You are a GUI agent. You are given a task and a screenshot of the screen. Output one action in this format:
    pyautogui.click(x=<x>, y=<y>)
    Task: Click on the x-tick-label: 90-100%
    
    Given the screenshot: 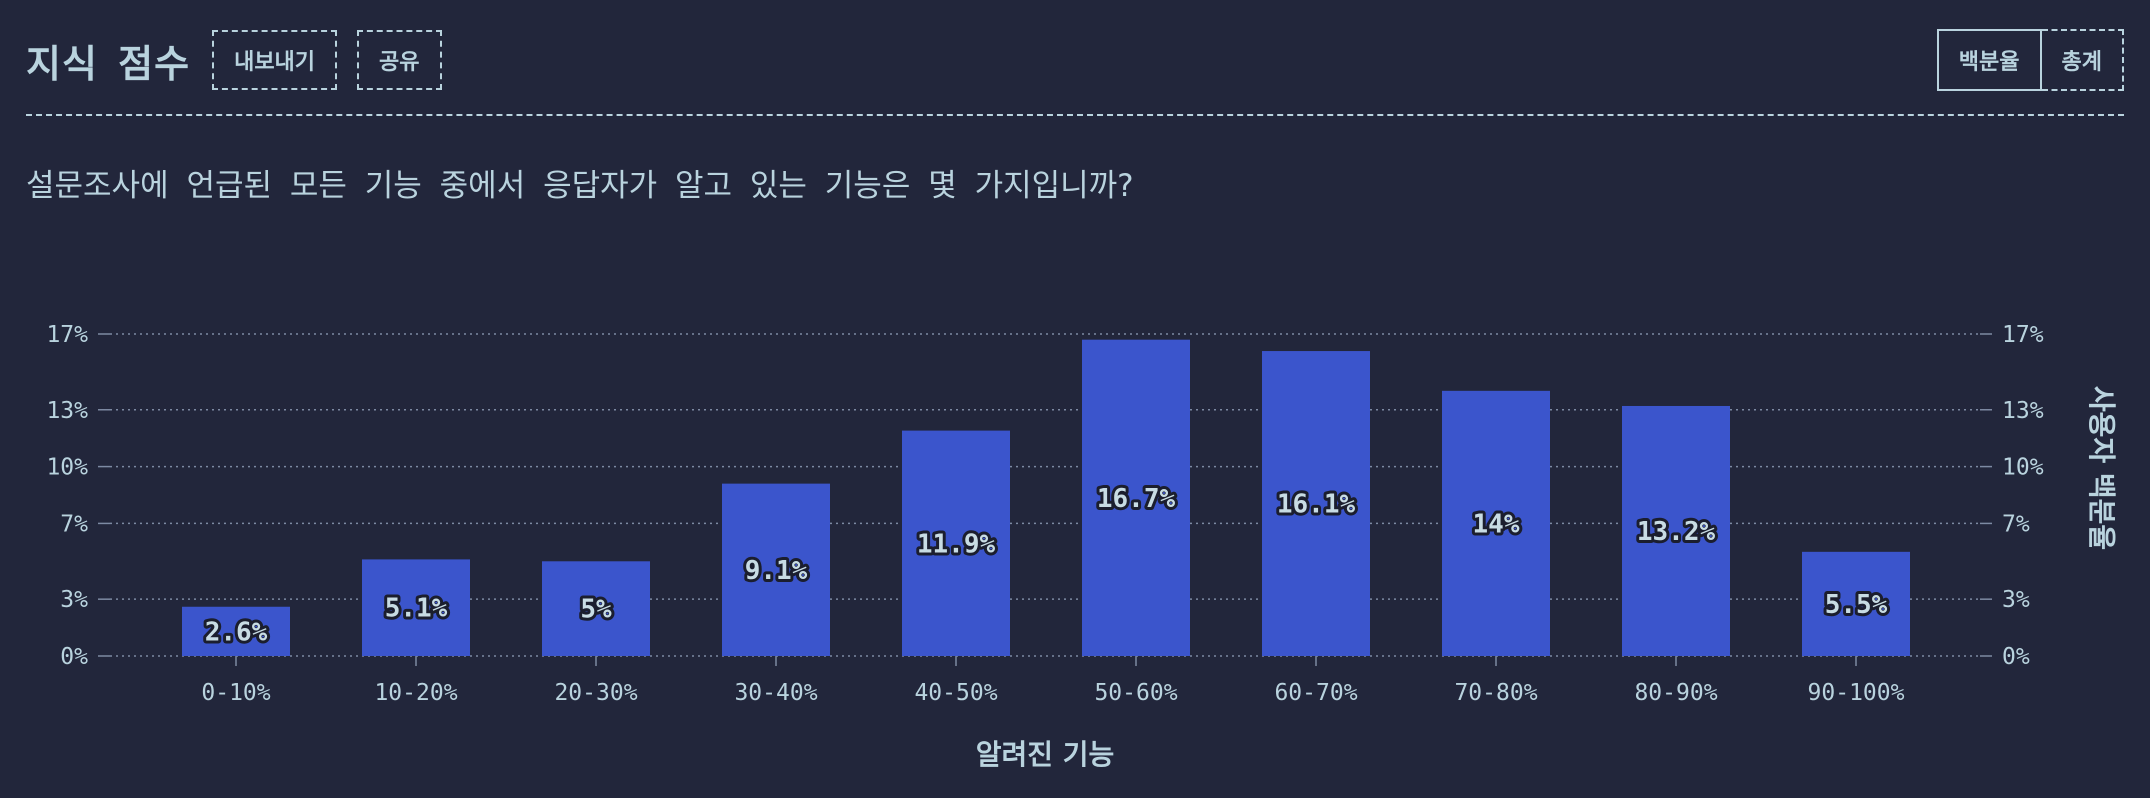 What is the action you would take?
    pyautogui.click(x=1856, y=693)
    